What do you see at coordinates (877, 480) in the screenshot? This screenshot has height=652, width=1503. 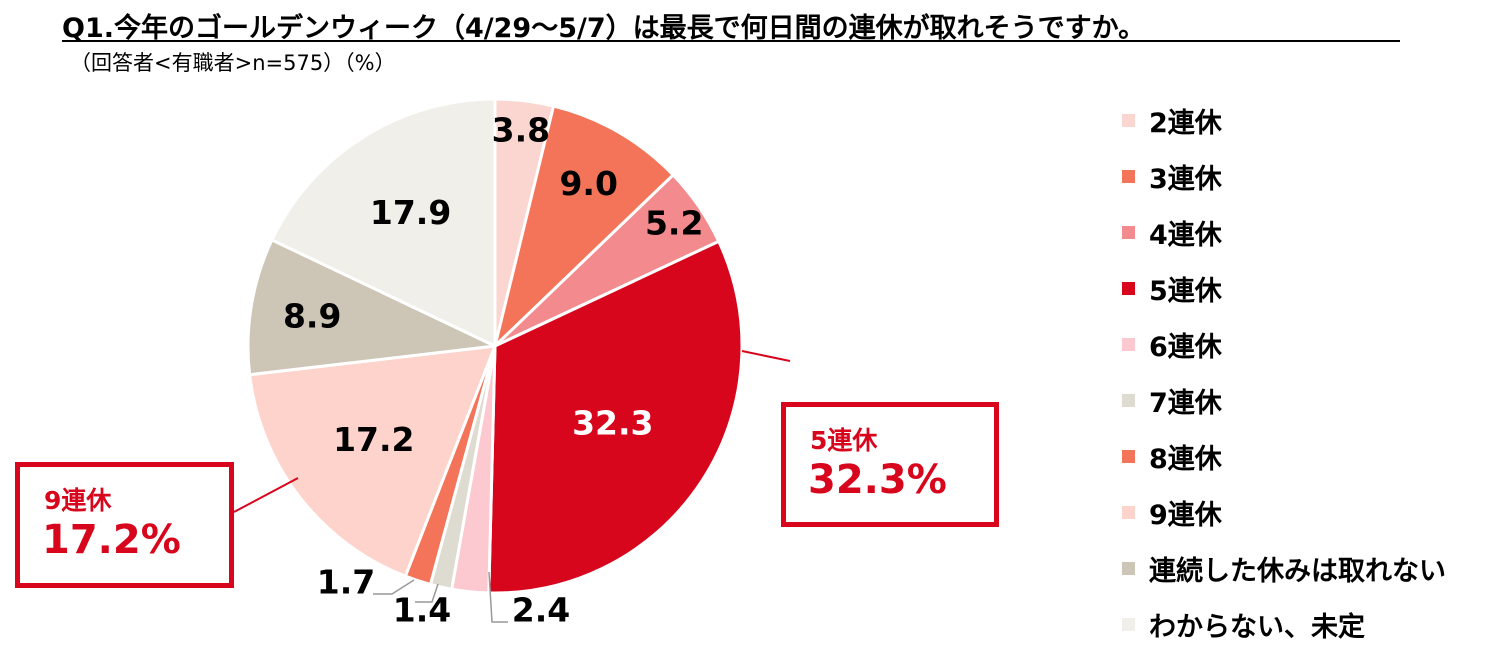 I see `callout-value: 32.3%` at bounding box center [877, 480].